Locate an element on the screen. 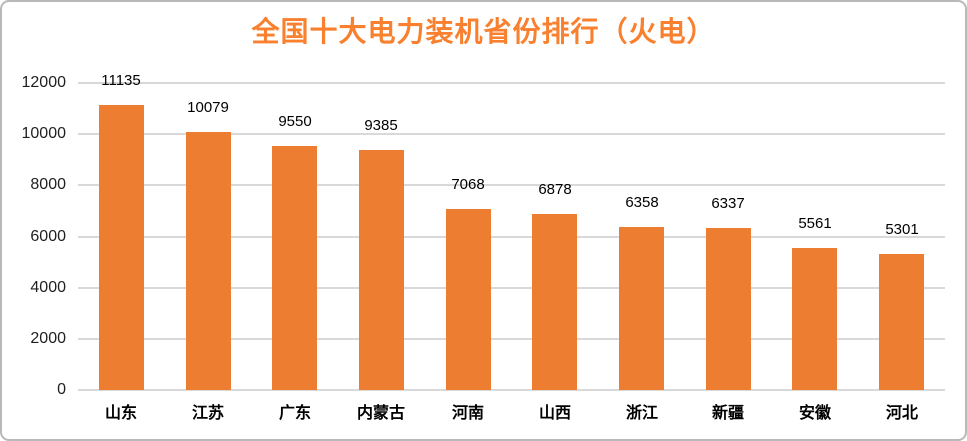  bar-value-label: 7068 is located at coordinates (468, 184).